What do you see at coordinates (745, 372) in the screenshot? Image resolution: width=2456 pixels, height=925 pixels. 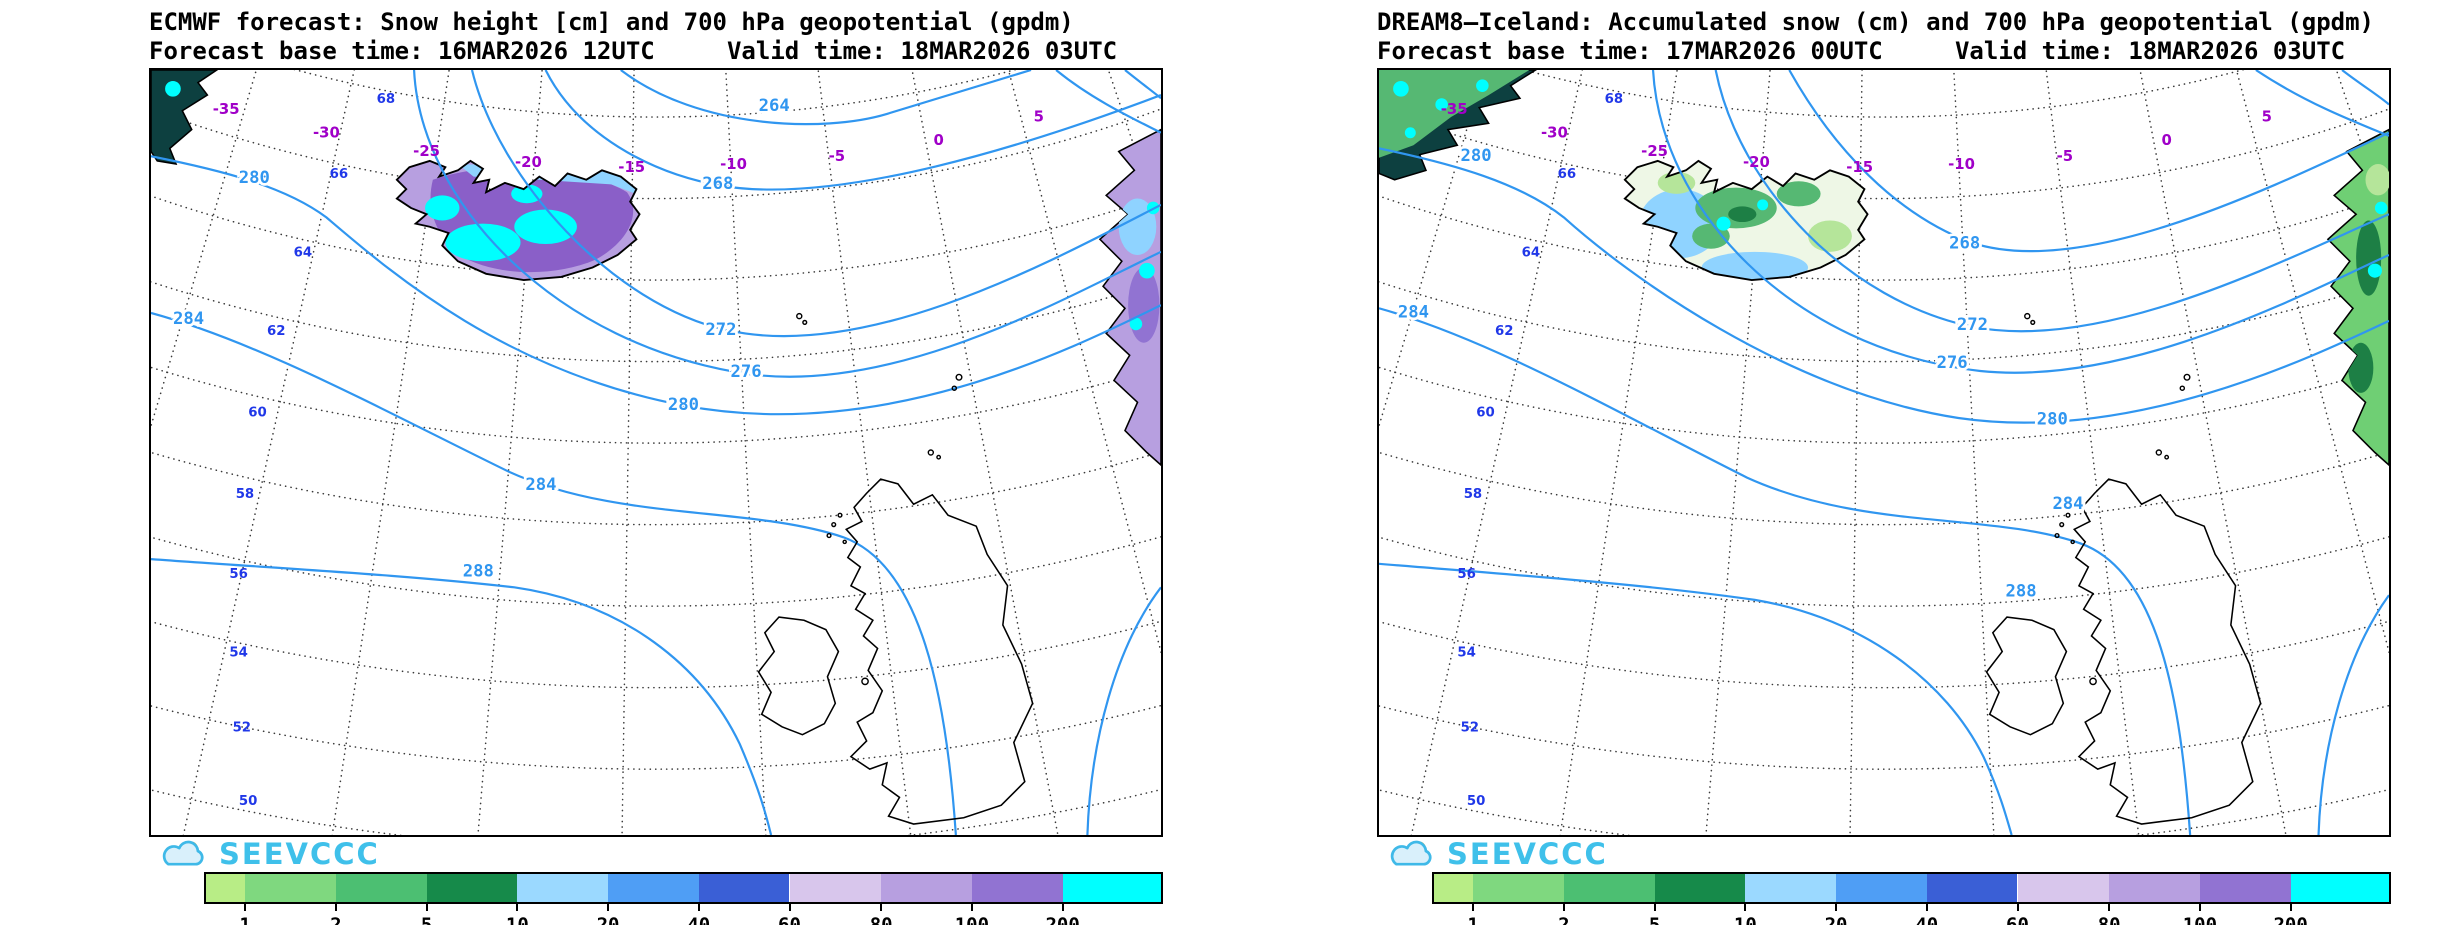 I see `contour-label: 276` at bounding box center [745, 372].